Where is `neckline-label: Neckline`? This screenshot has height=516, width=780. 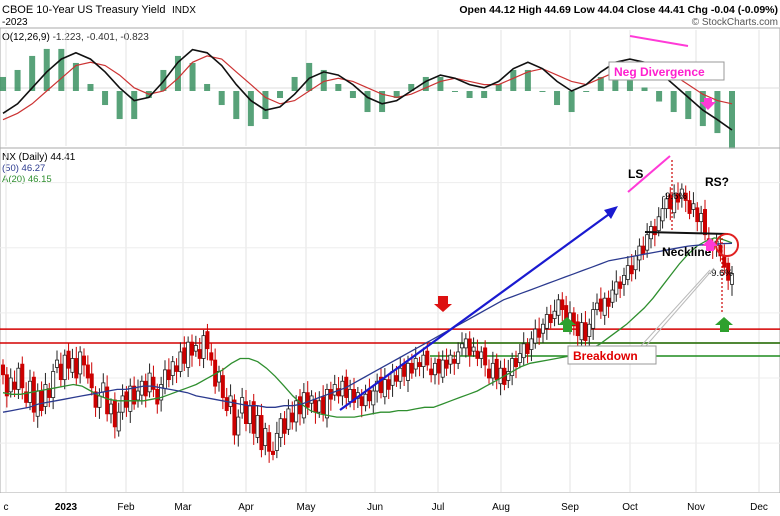 neckline-label: Neckline is located at coordinates (687, 252).